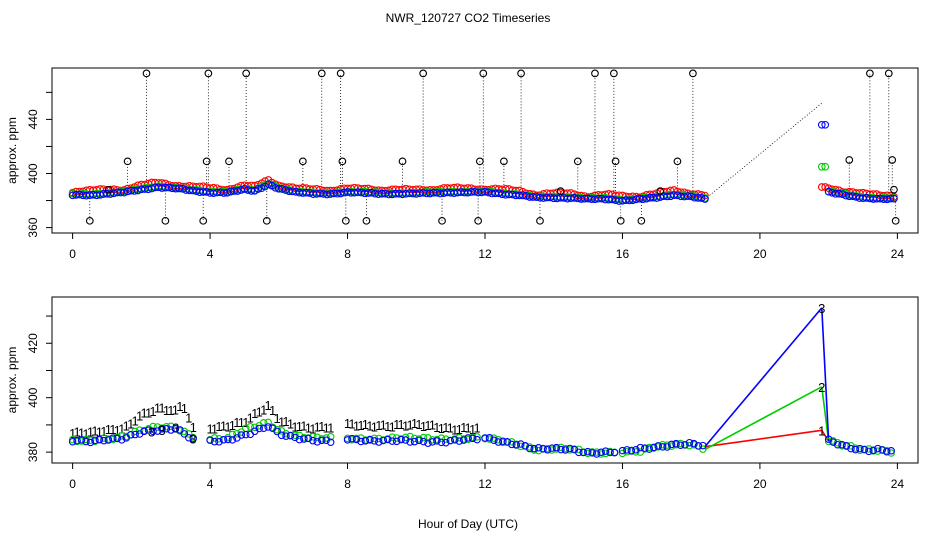 This screenshot has width=936, height=545. Describe the element at coordinates (825, 435) in the screenshot. I see `series-1-return-line` at that location.